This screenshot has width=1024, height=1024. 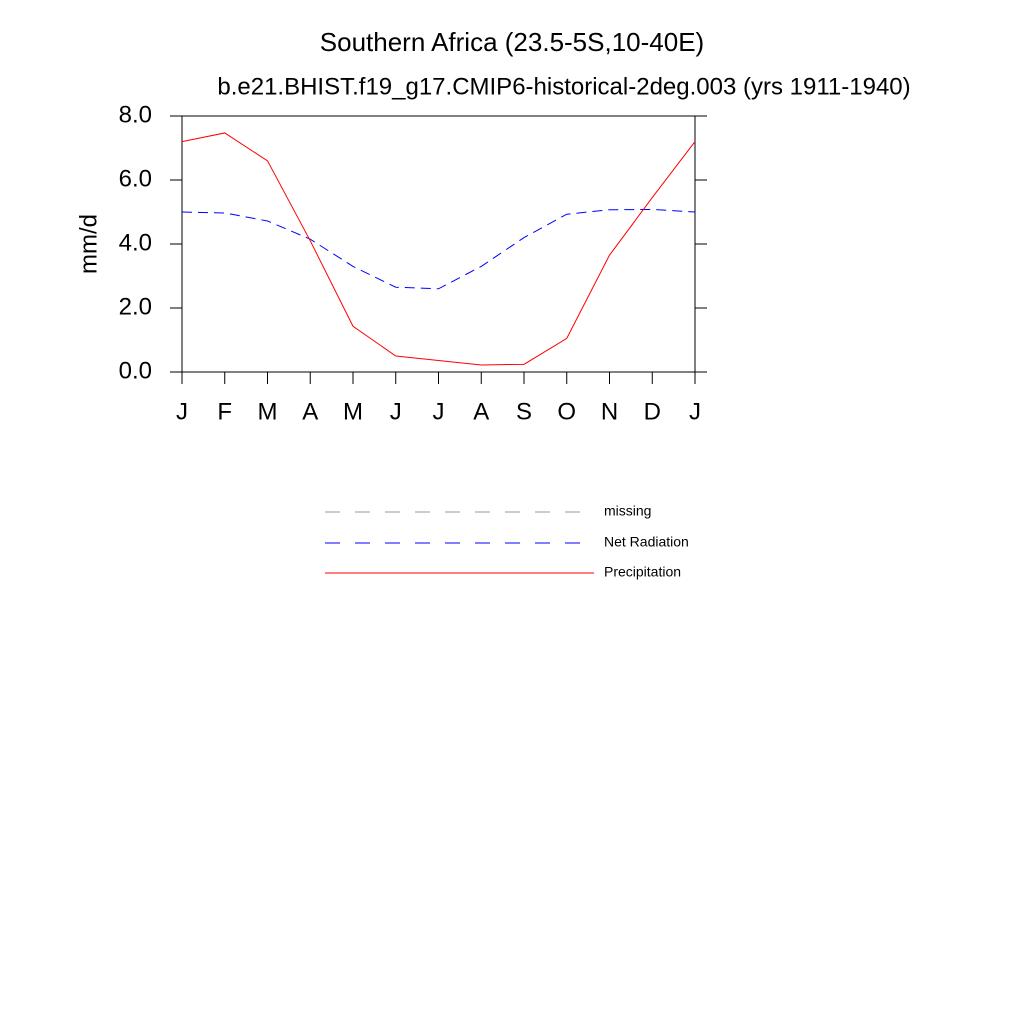 I want to click on x-tick-label: S, so click(x=524, y=411).